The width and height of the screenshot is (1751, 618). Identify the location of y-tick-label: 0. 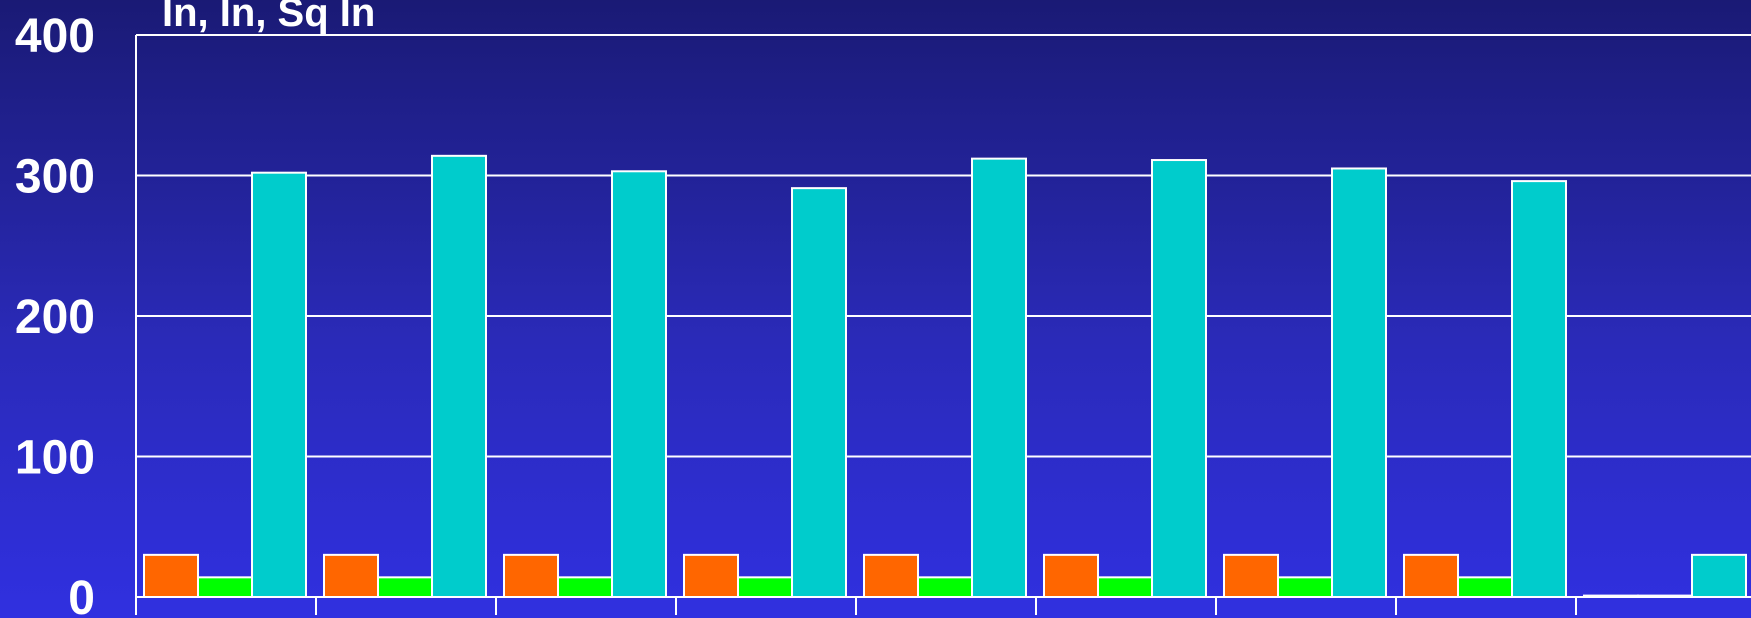
(81, 595).